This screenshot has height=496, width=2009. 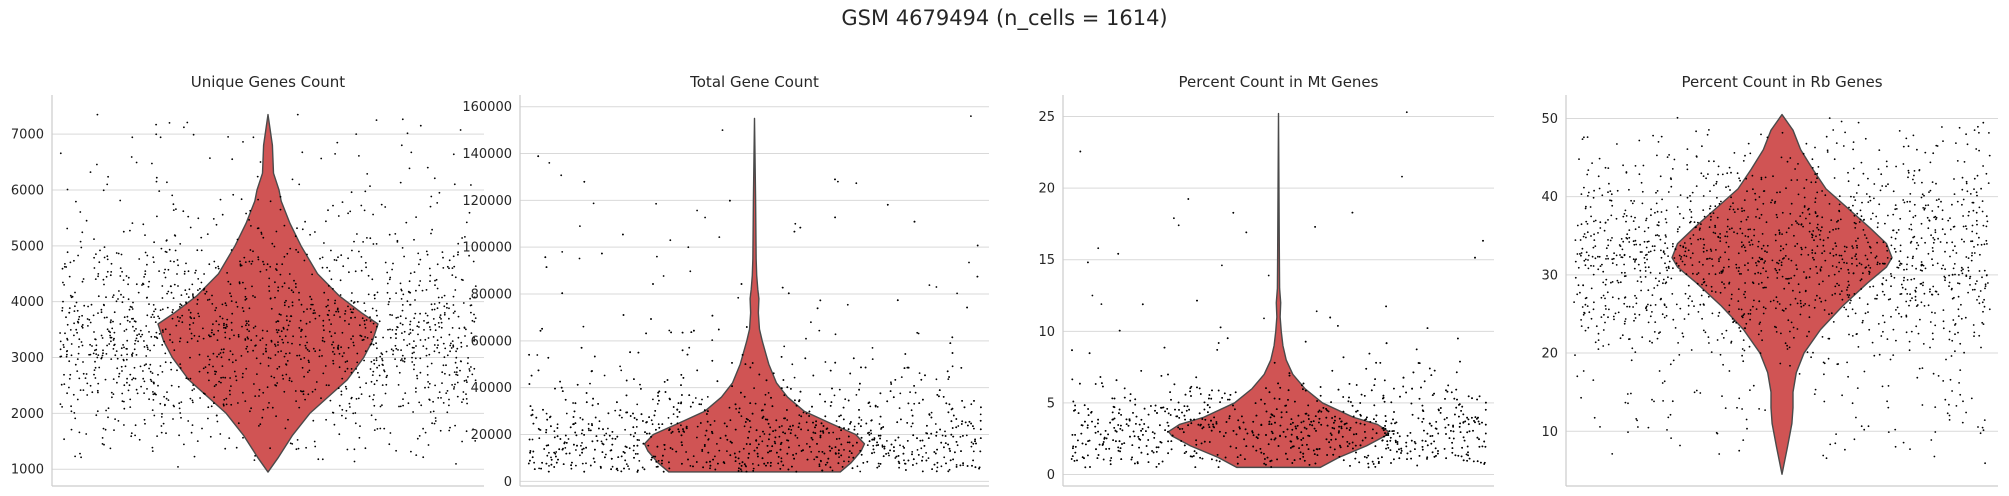 What do you see at coordinates (1046, 332) in the screenshot?
I see `y-tick-label: 10` at bounding box center [1046, 332].